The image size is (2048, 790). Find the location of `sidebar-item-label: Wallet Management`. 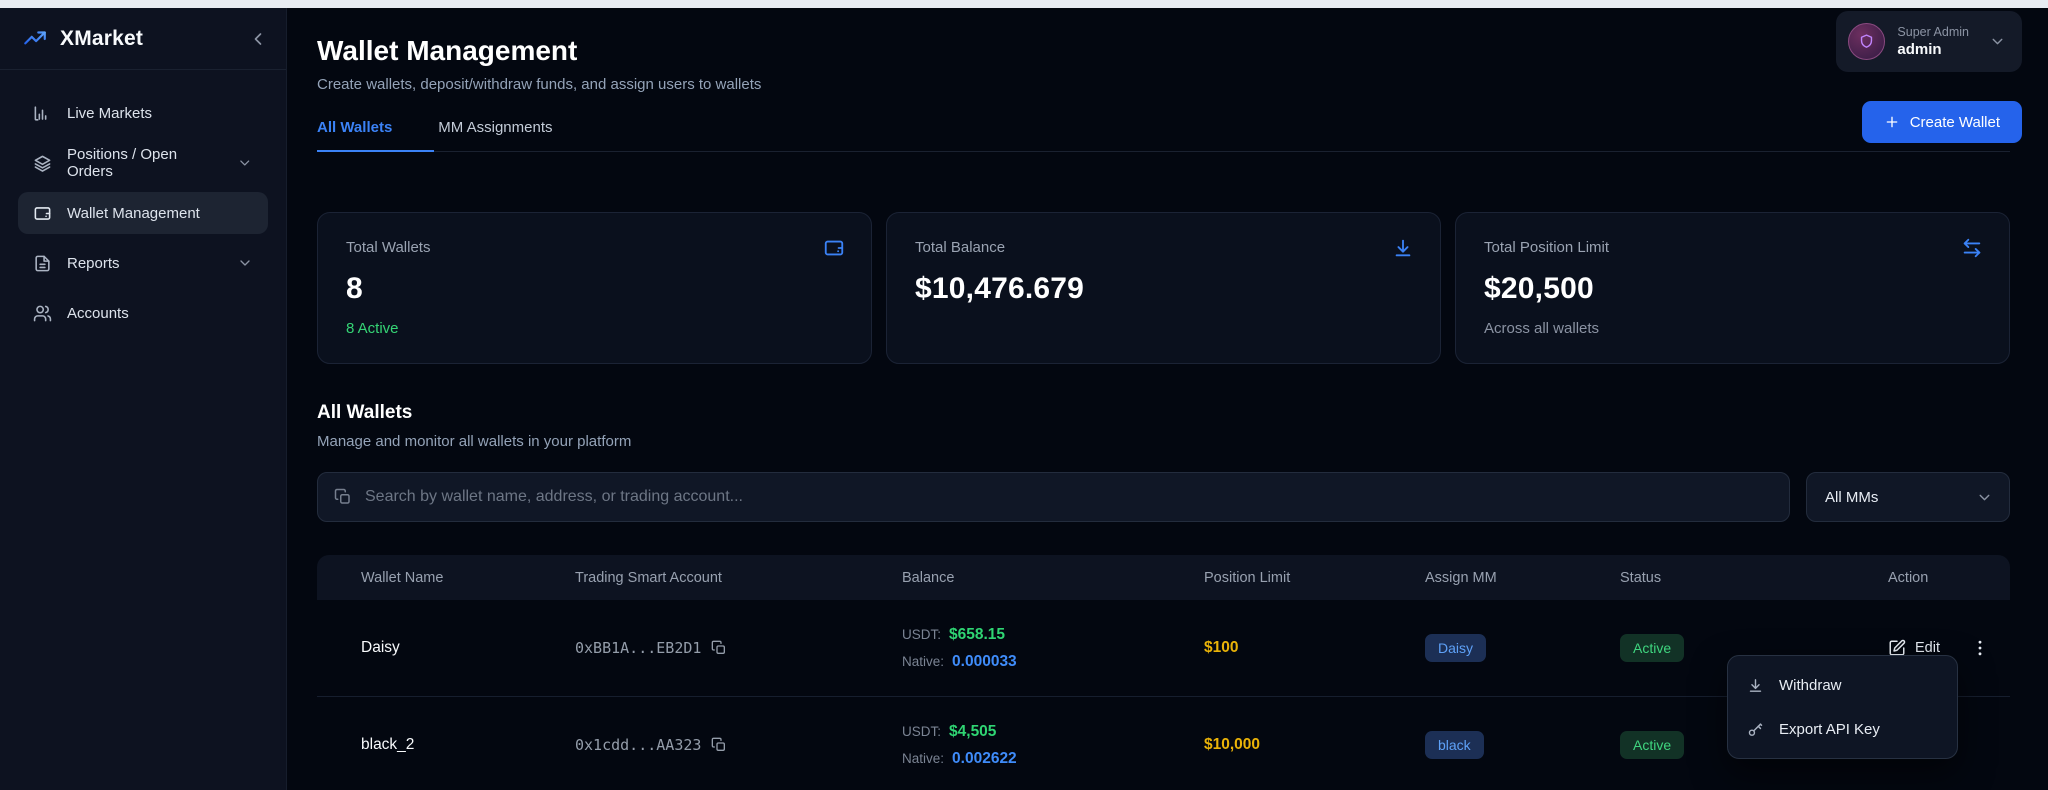

sidebar-item-label: Wallet Management is located at coordinates (133, 213).